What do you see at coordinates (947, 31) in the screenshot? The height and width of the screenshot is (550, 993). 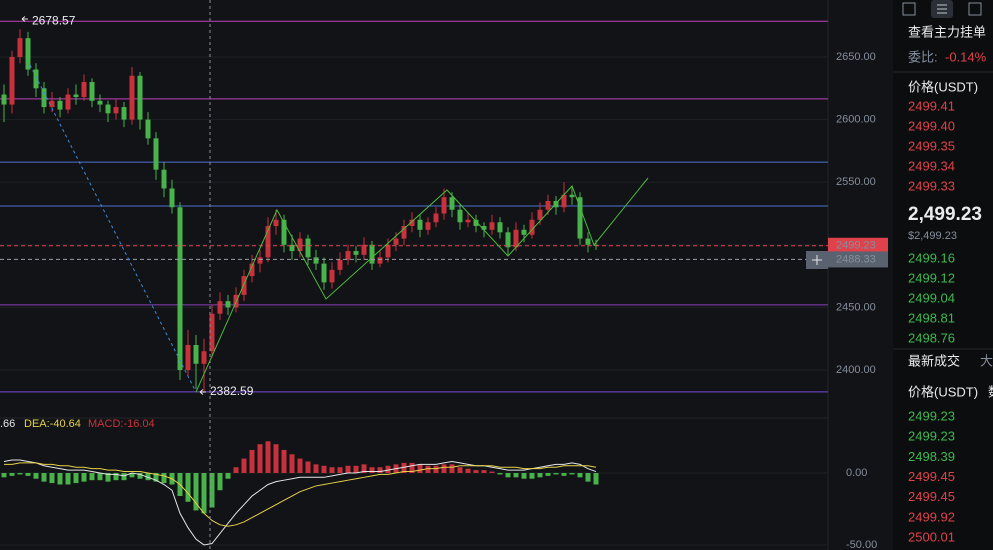 I see `panel-header: 查看主力挂单` at bounding box center [947, 31].